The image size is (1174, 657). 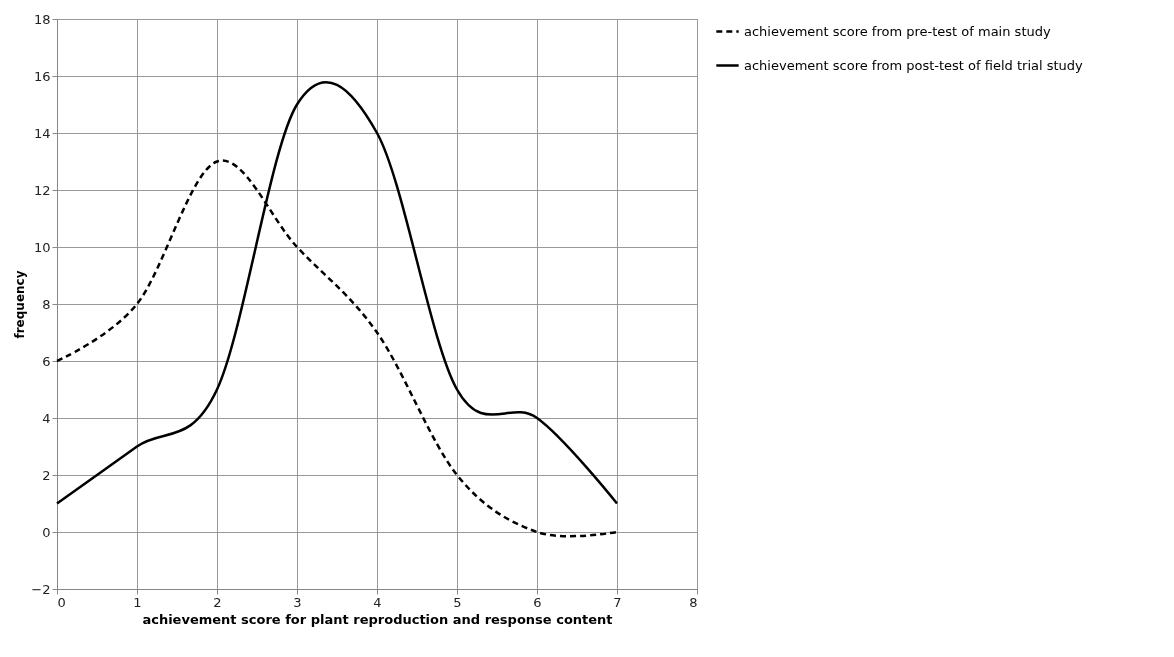 I want to click on legend-label: achievement score from pre-test of main study, so click(x=897, y=31).